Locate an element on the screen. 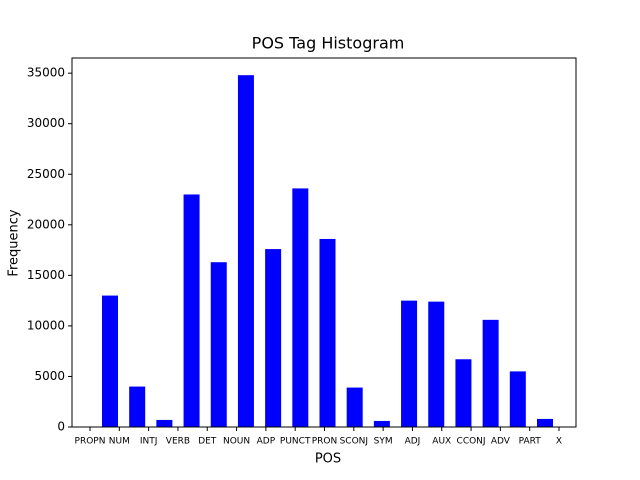 This screenshot has height=480, width=640. y-tick-label: 20000 is located at coordinates (46, 224).